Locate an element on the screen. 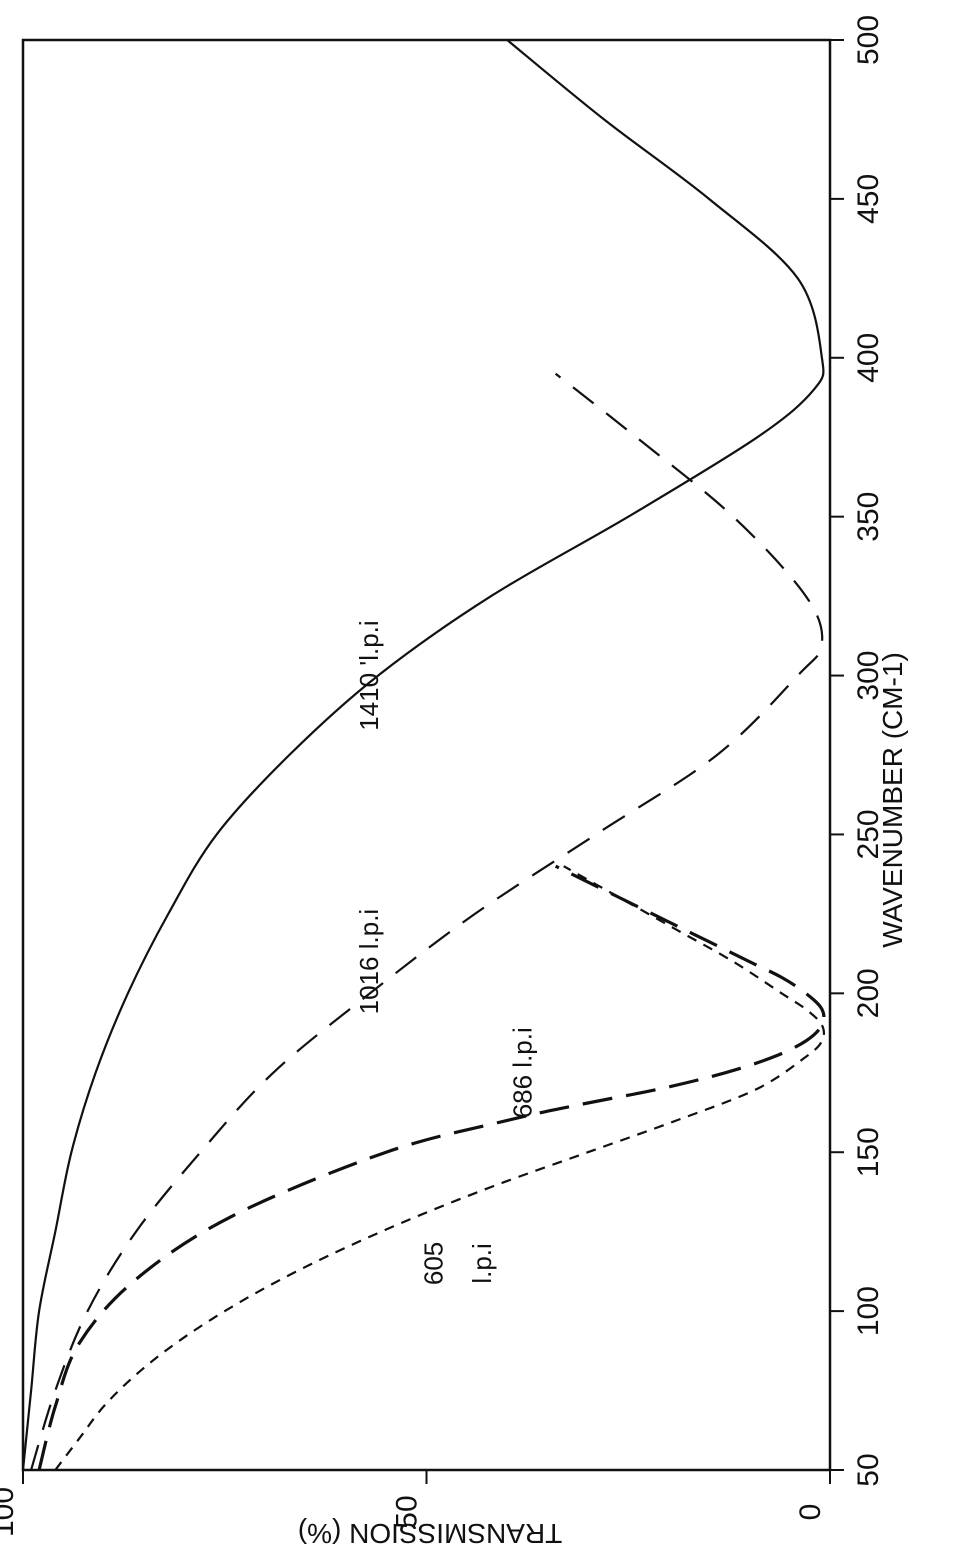 The width and height of the screenshot is (955, 1560). x-axis-title: WAVENUMBER (CM-1) is located at coordinates (892, 800).